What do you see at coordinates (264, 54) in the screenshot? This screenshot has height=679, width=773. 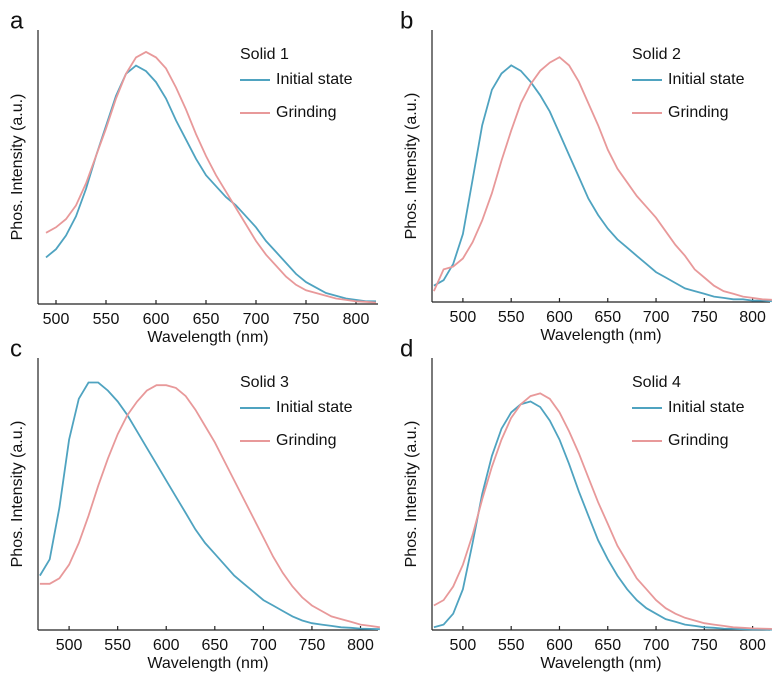 I see `legend-title: Solid 1` at bounding box center [264, 54].